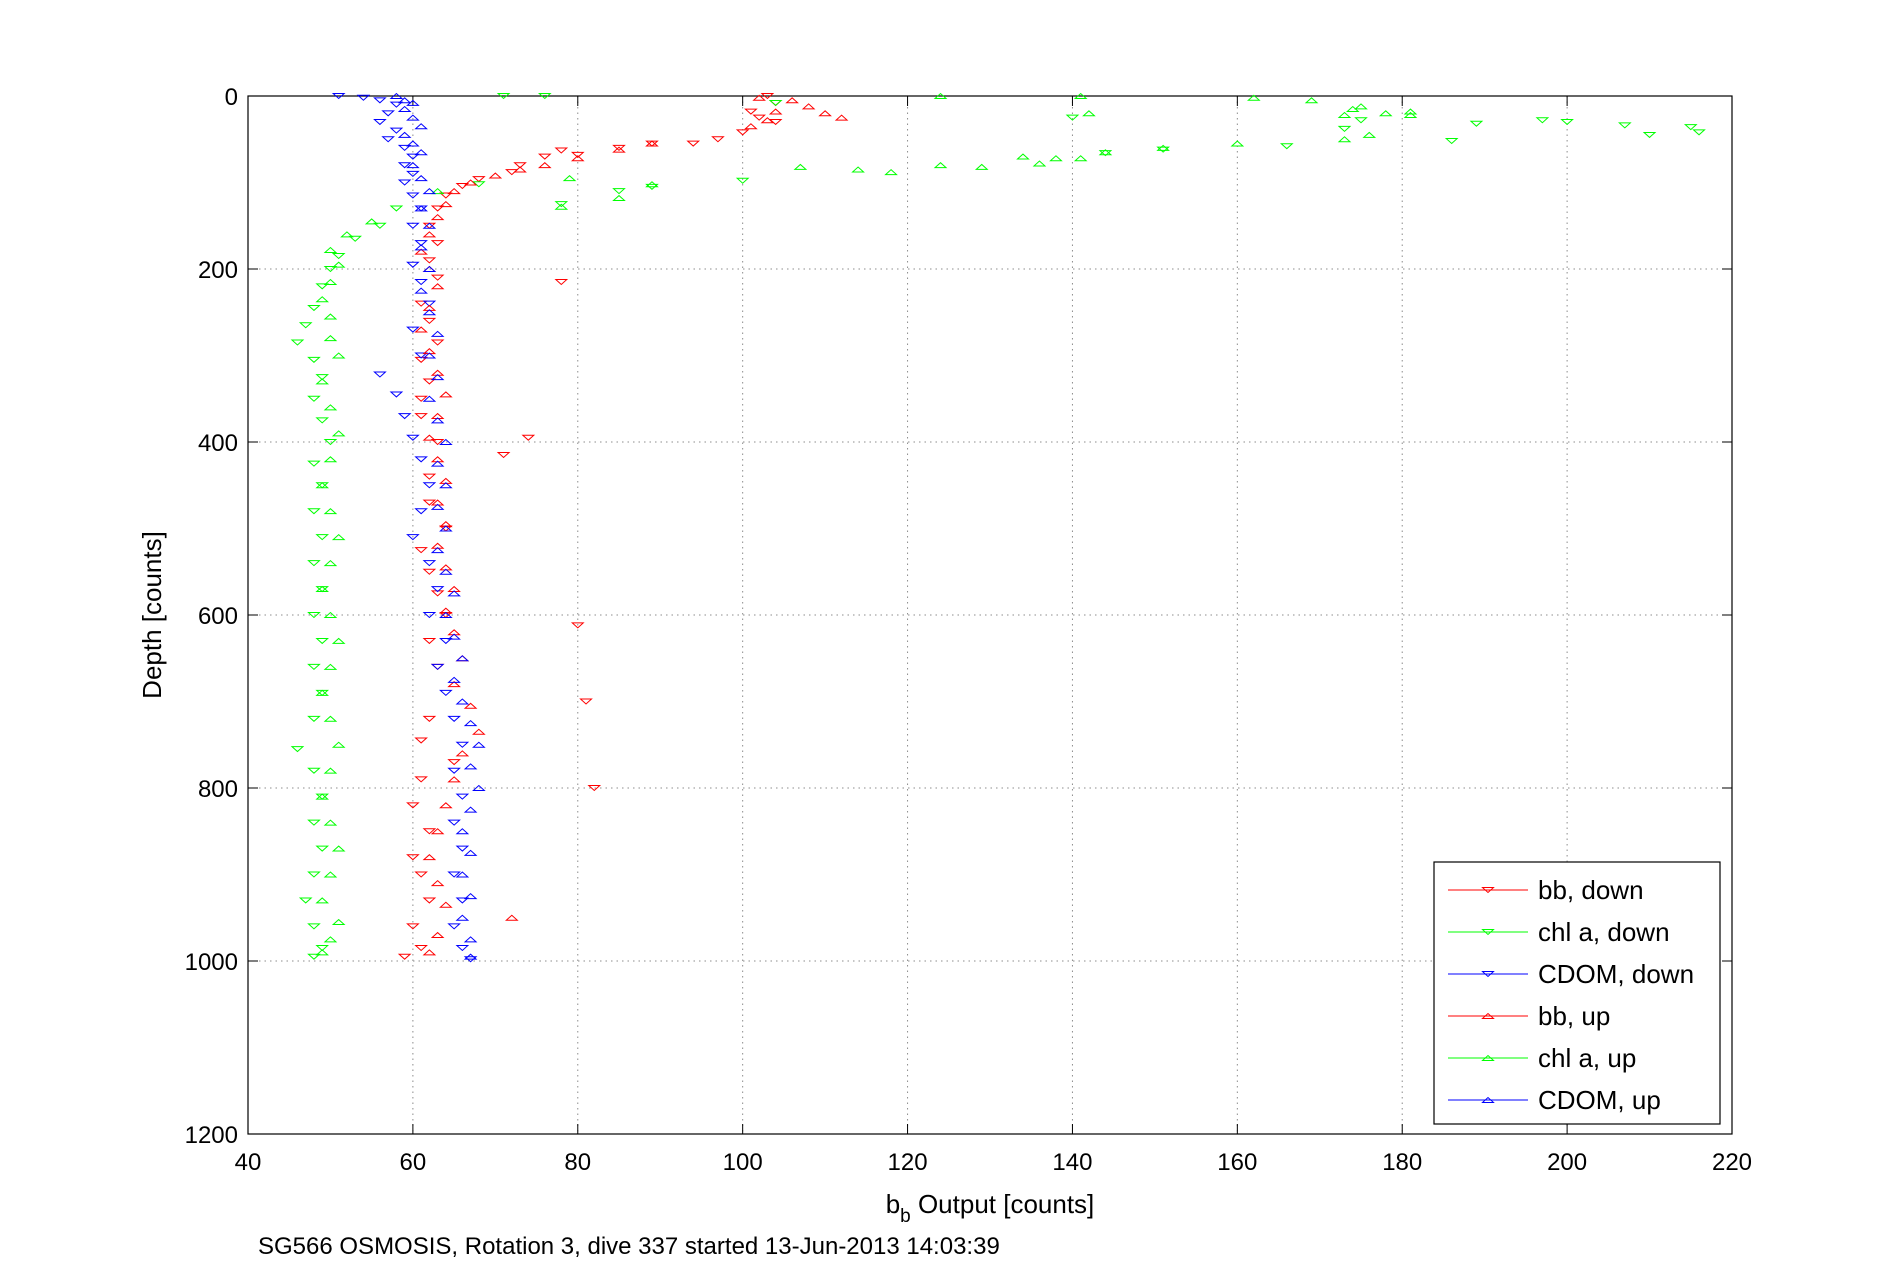 The height and width of the screenshot is (1262, 1891). Describe the element at coordinates (1567, 1162) in the screenshot. I see `x-tick-label: 200` at that location.